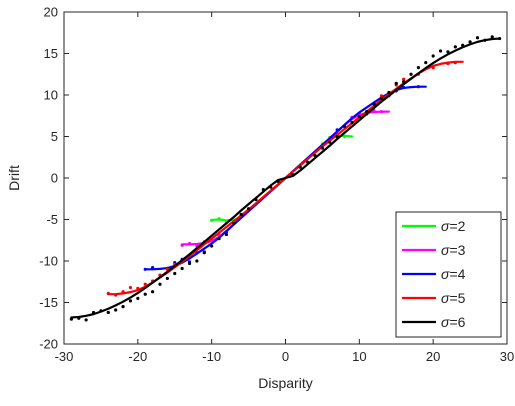  I want to click on legend-label: σ=3, so click(453, 250).